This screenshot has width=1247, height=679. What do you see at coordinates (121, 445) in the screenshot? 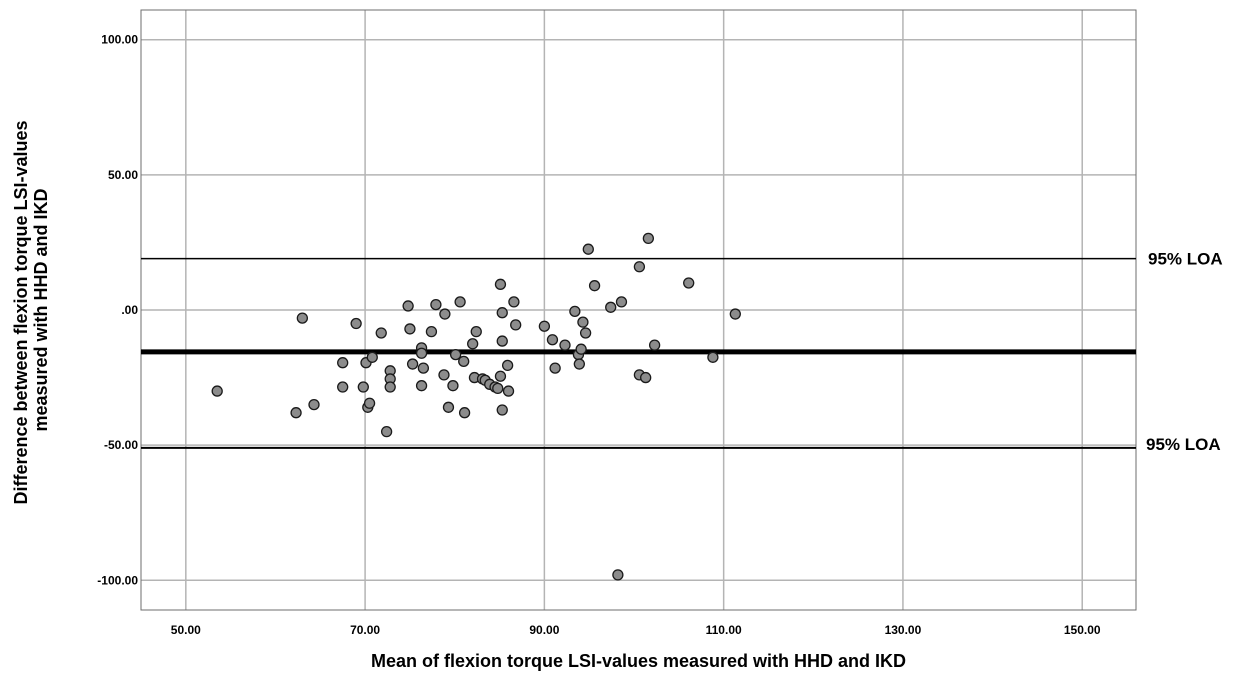
I see `y-tick-label: -50.00` at bounding box center [121, 445].